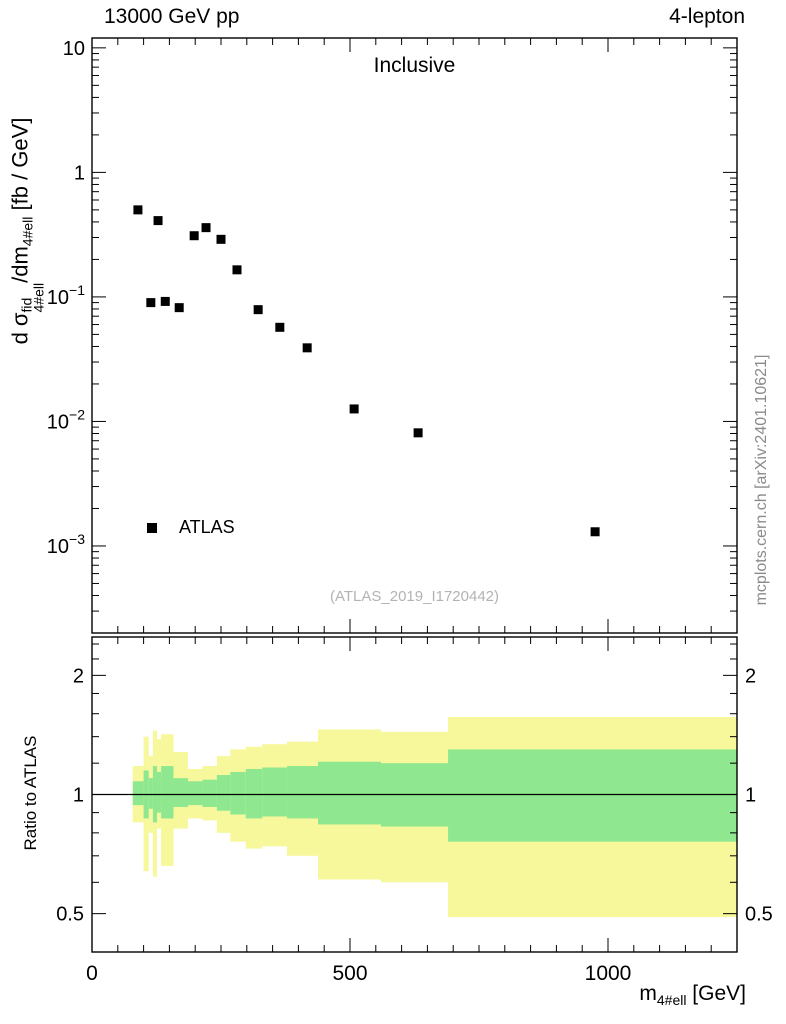 This screenshot has width=786, height=1024. Describe the element at coordinates (716, 993) in the screenshot. I see `xlabel-units: [GeV]` at that location.